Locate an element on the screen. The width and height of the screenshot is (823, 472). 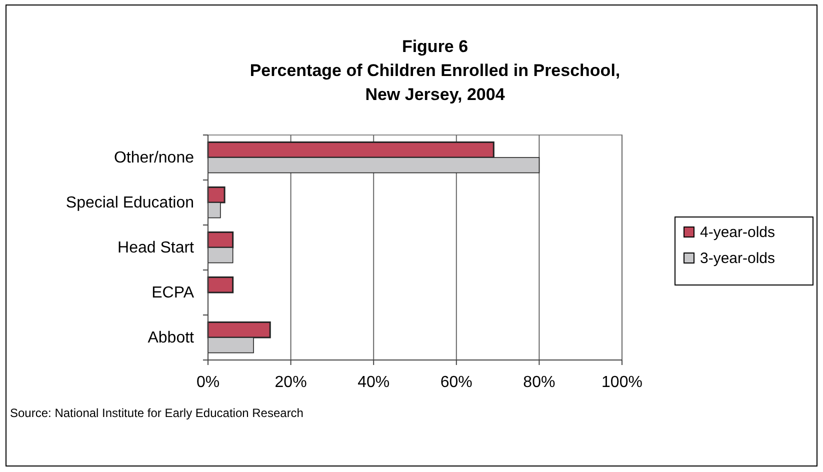
x-tick-label: 0% is located at coordinates (208, 382).